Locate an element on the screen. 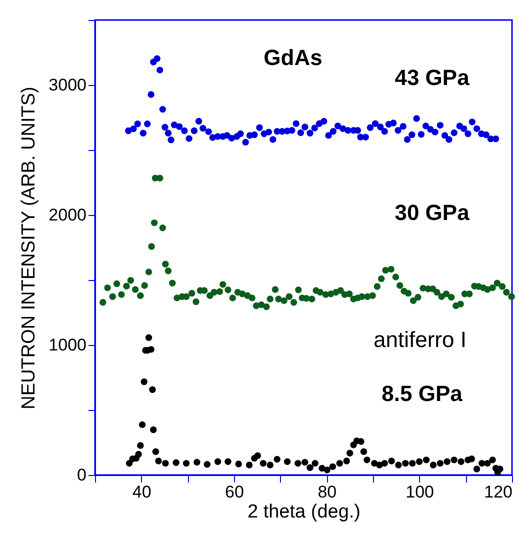 Image resolution: width=531 pixels, height=540 pixels. x-tick-label: 60 is located at coordinates (234, 492).